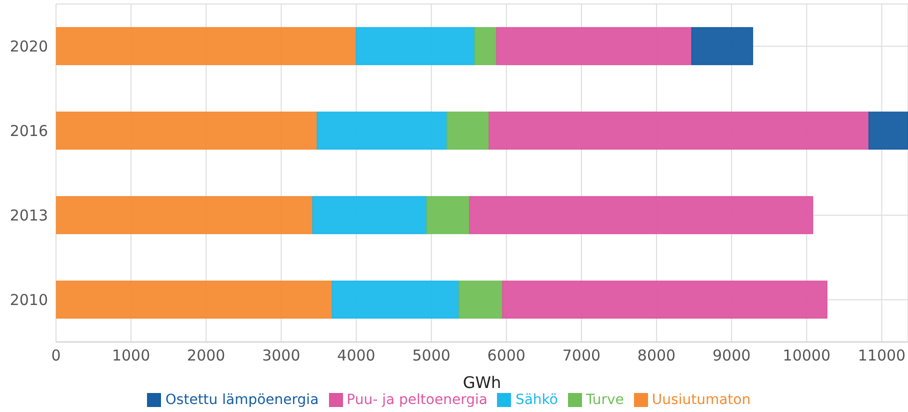 The image size is (908, 412). What do you see at coordinates (29, 131) in the screenshot?
I see `y-tick-label: 2016` at bounding box center [29, 131].